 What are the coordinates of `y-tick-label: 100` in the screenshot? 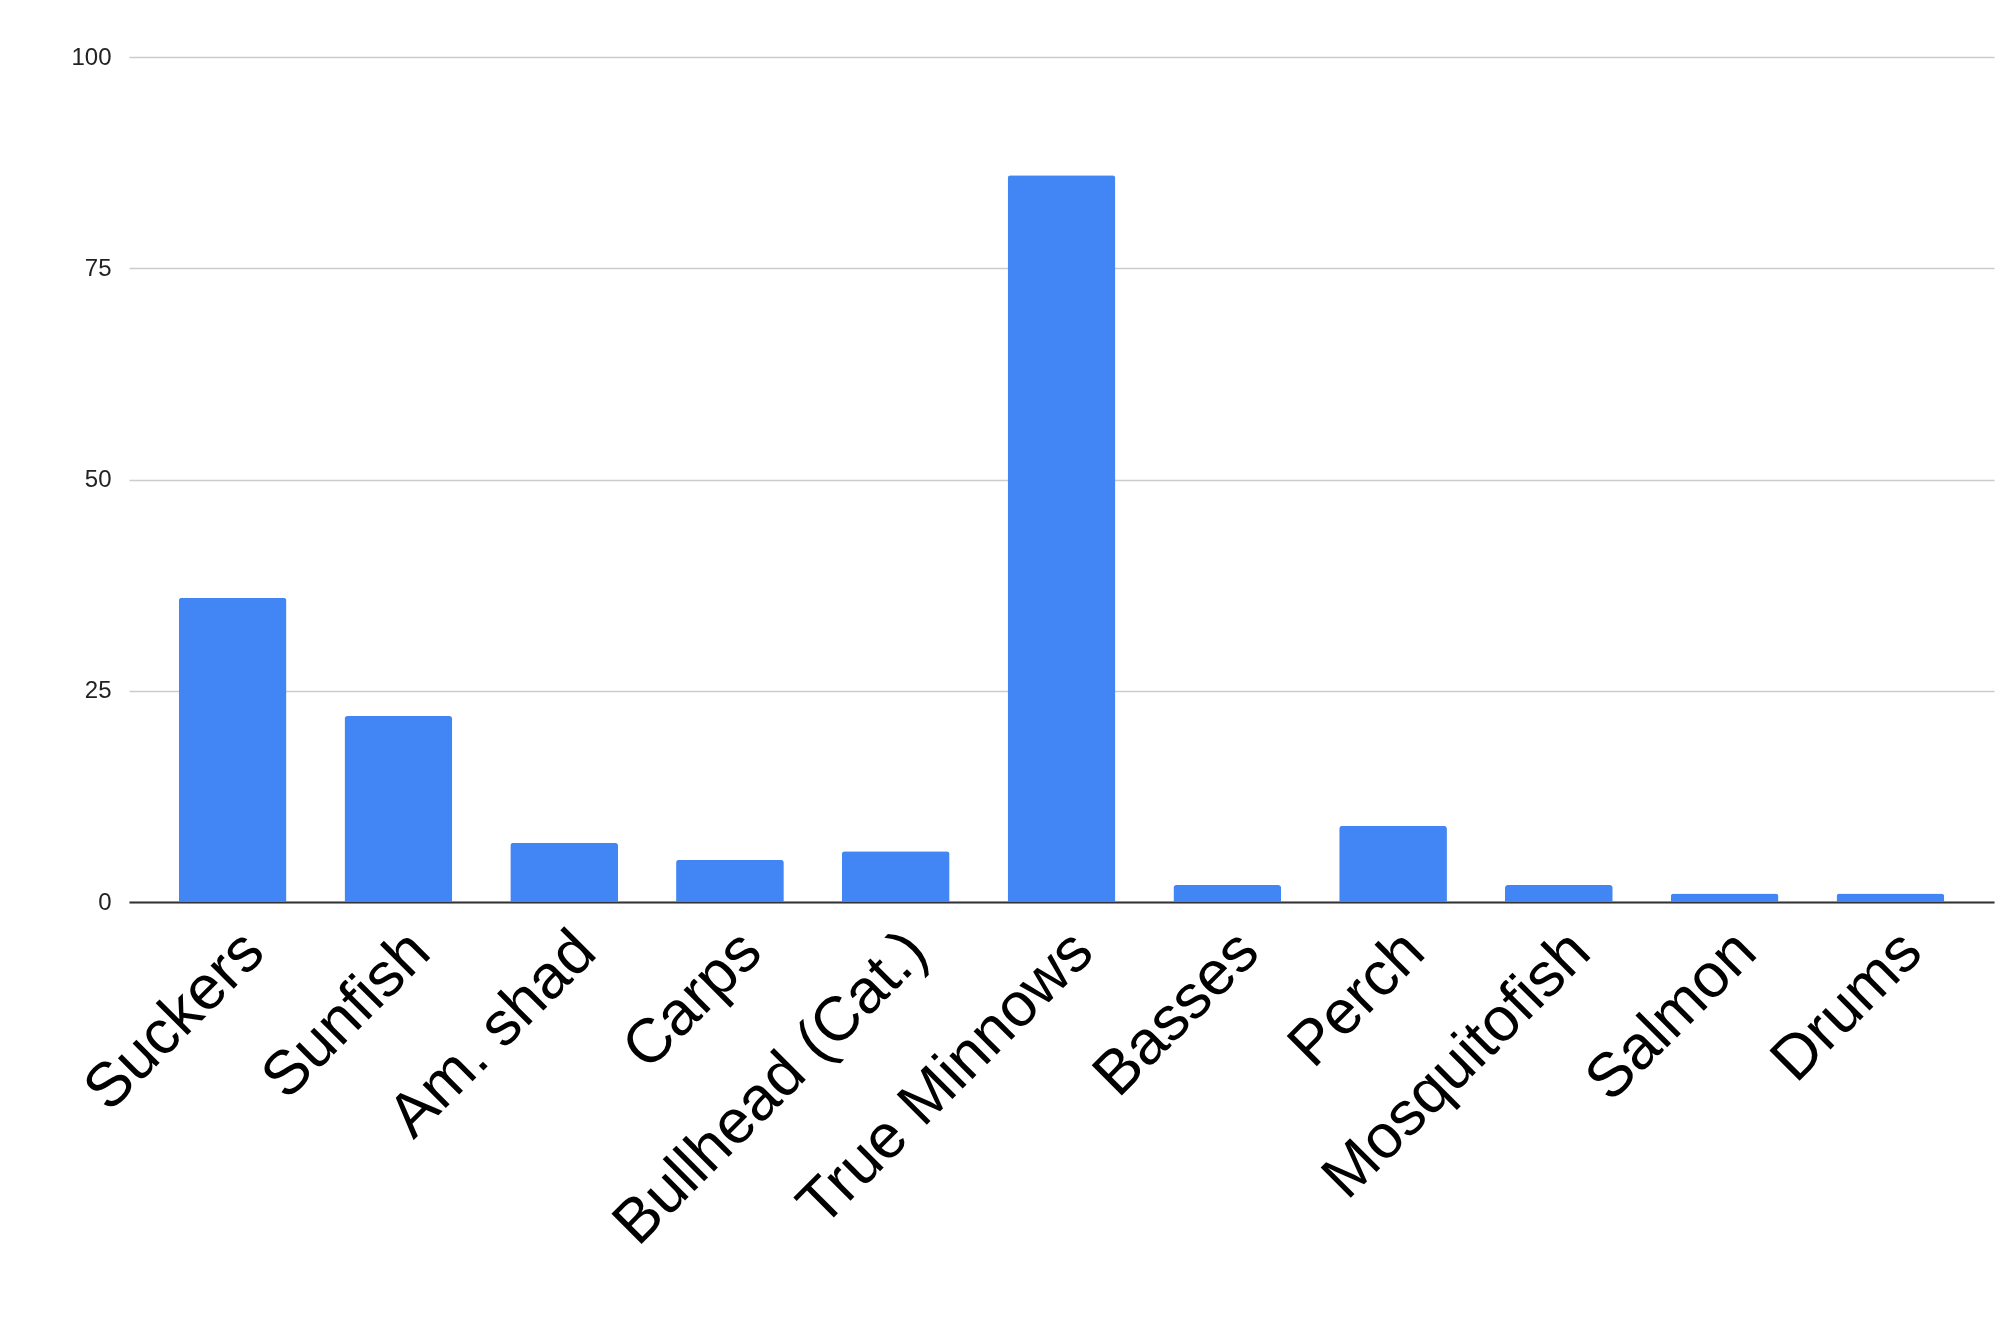 It's located at (91, 56).